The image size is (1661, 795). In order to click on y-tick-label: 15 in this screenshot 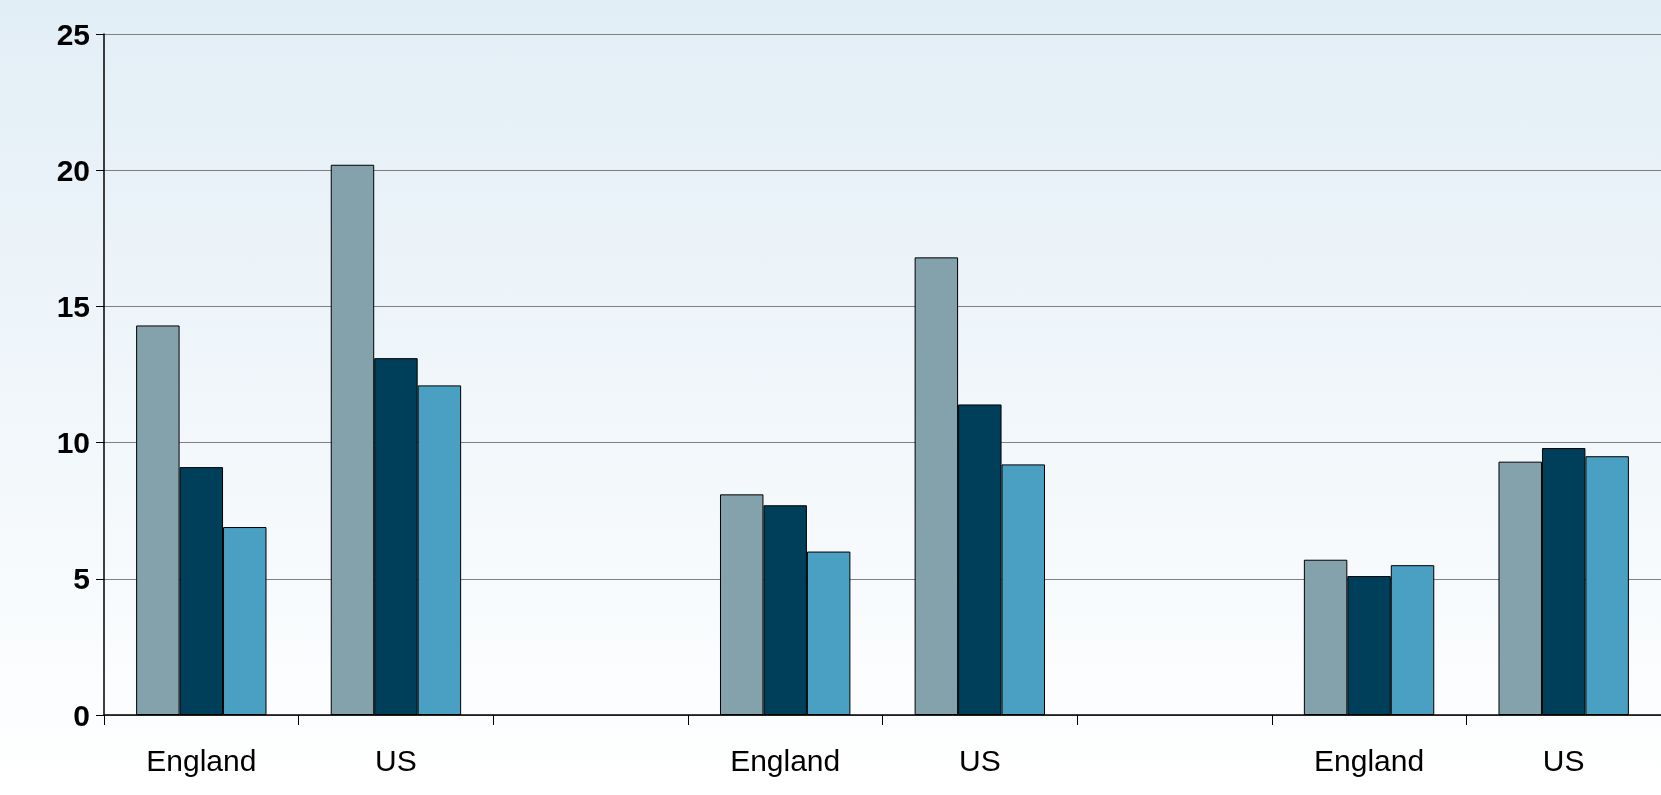, I will do `click(73, 306)`.